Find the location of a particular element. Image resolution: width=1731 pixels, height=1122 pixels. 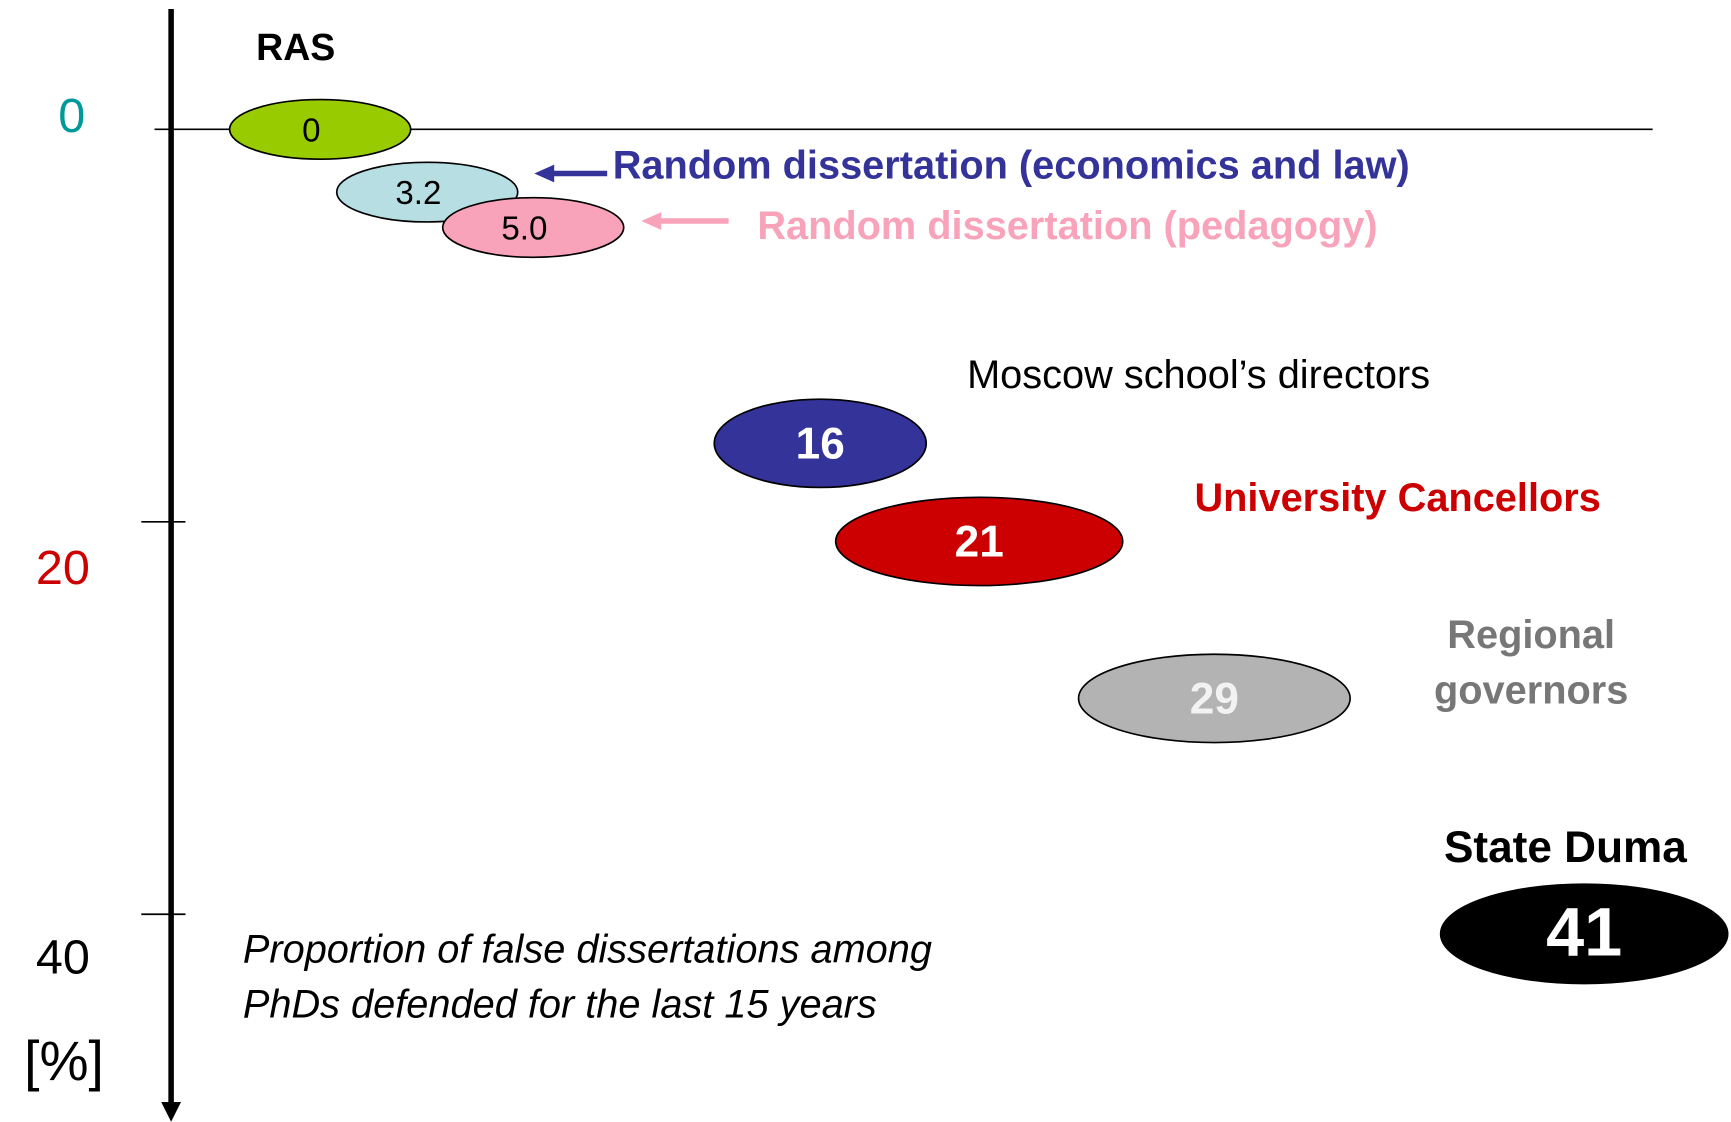

value-label: 21 is located at coordinates (979, 541).